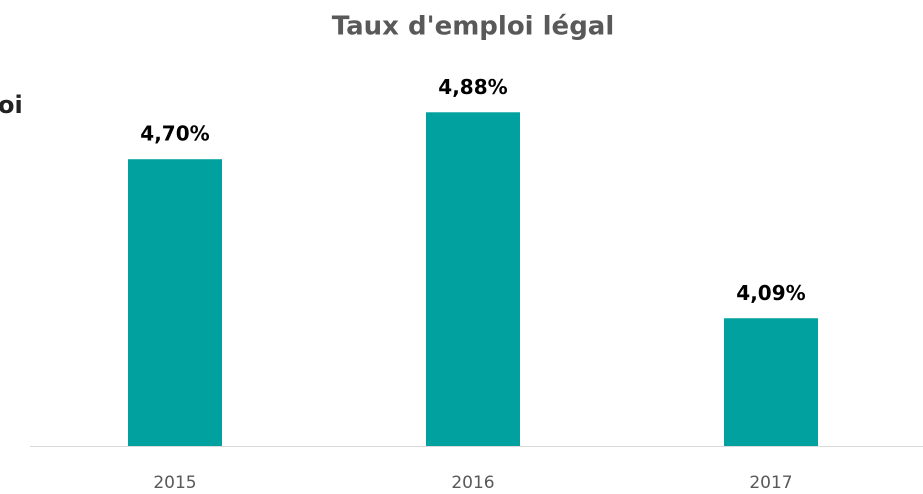 This screenshot has height=494, width=923. What do you see at coordinates (770, 293) in the screenshot?
I see `data-label: 4,09%` at bounding box center [770, 293].